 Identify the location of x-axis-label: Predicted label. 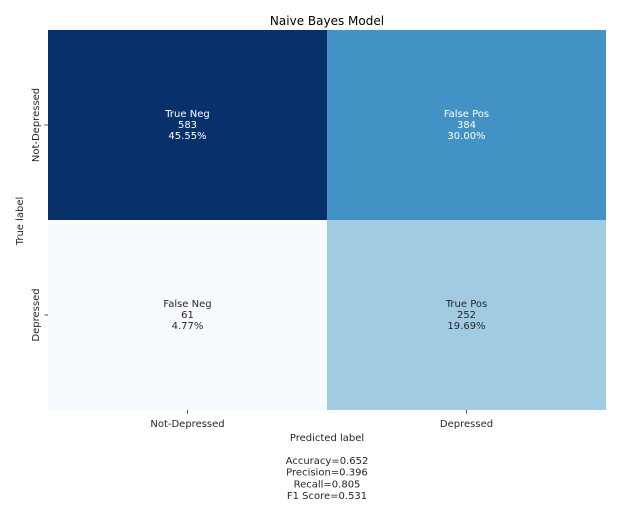
(327, 438).